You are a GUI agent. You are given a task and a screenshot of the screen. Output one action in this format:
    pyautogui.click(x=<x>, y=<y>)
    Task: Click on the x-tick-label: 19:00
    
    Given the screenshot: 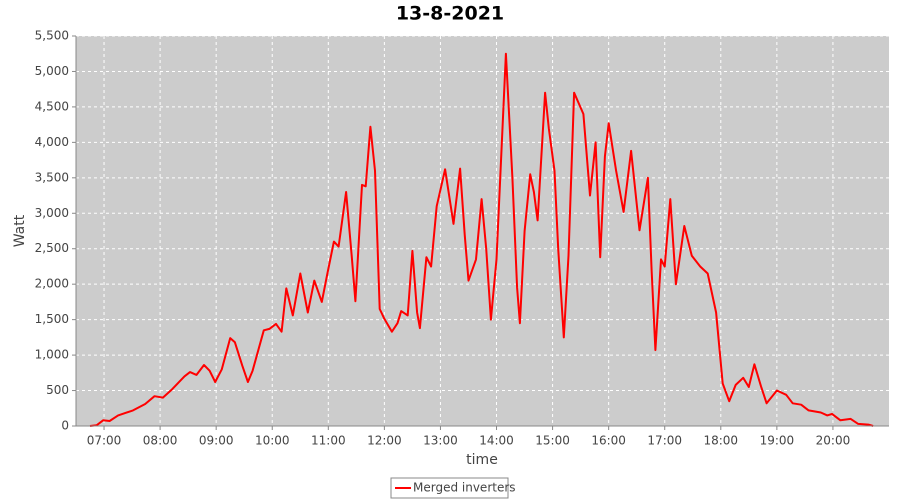 What is the action you would take?
    pyautogui.click(x=777, y=441)
    